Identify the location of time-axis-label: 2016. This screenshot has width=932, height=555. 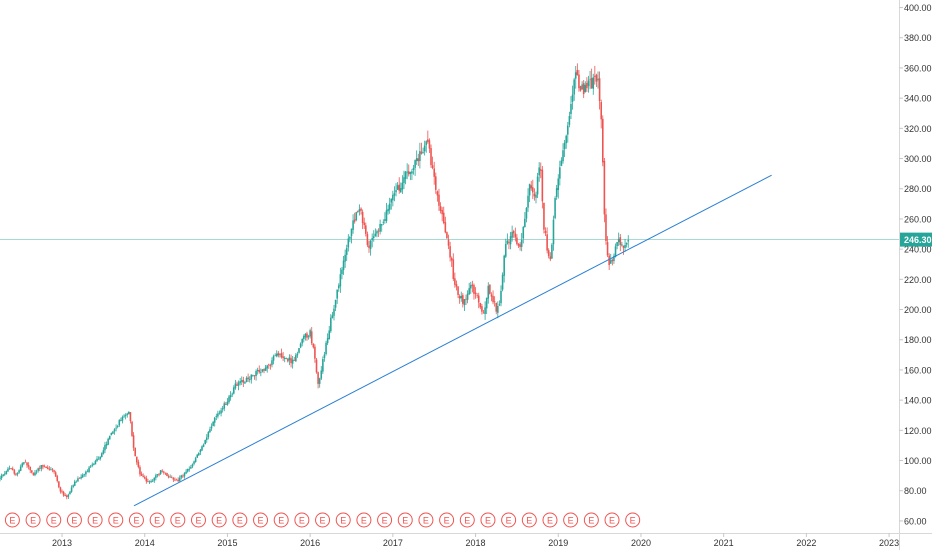
(310, 543).